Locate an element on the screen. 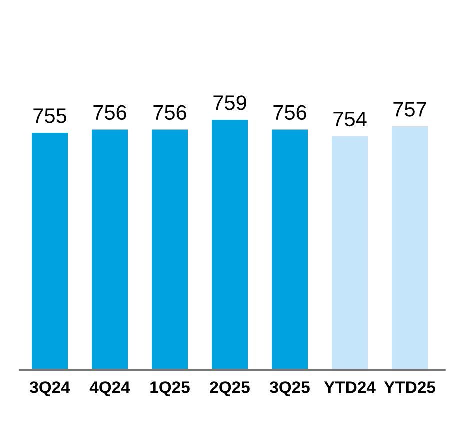 This screenshot has width=460, height=430. data-label: 757 is located at coordinates (410, 109).